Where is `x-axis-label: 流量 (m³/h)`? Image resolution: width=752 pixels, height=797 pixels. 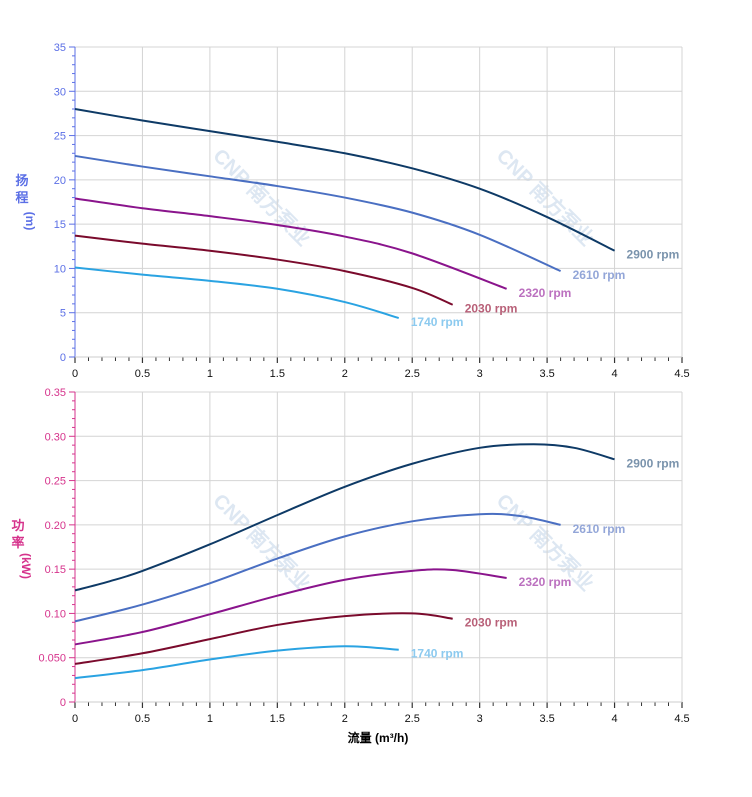
x-axis-label: 流量 (m³/h) is located at coordinates (378, 737).